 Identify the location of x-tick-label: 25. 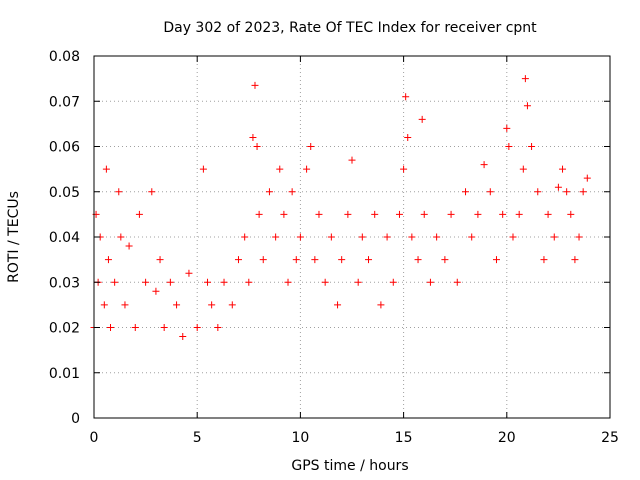
(610, 438).